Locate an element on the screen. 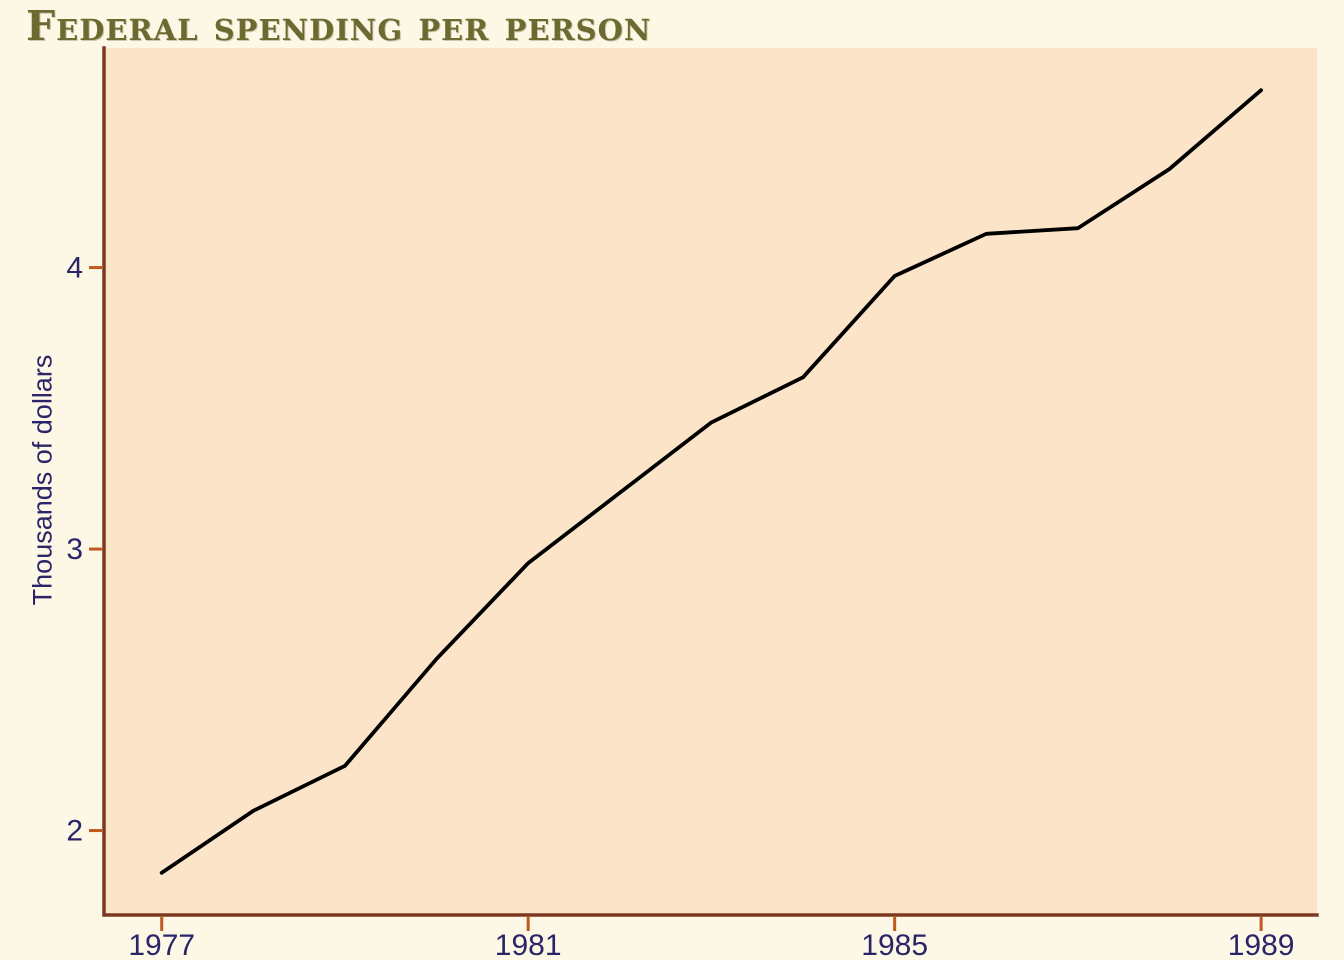  x-tick-label: 1981 is located at coordinates (528, 944).